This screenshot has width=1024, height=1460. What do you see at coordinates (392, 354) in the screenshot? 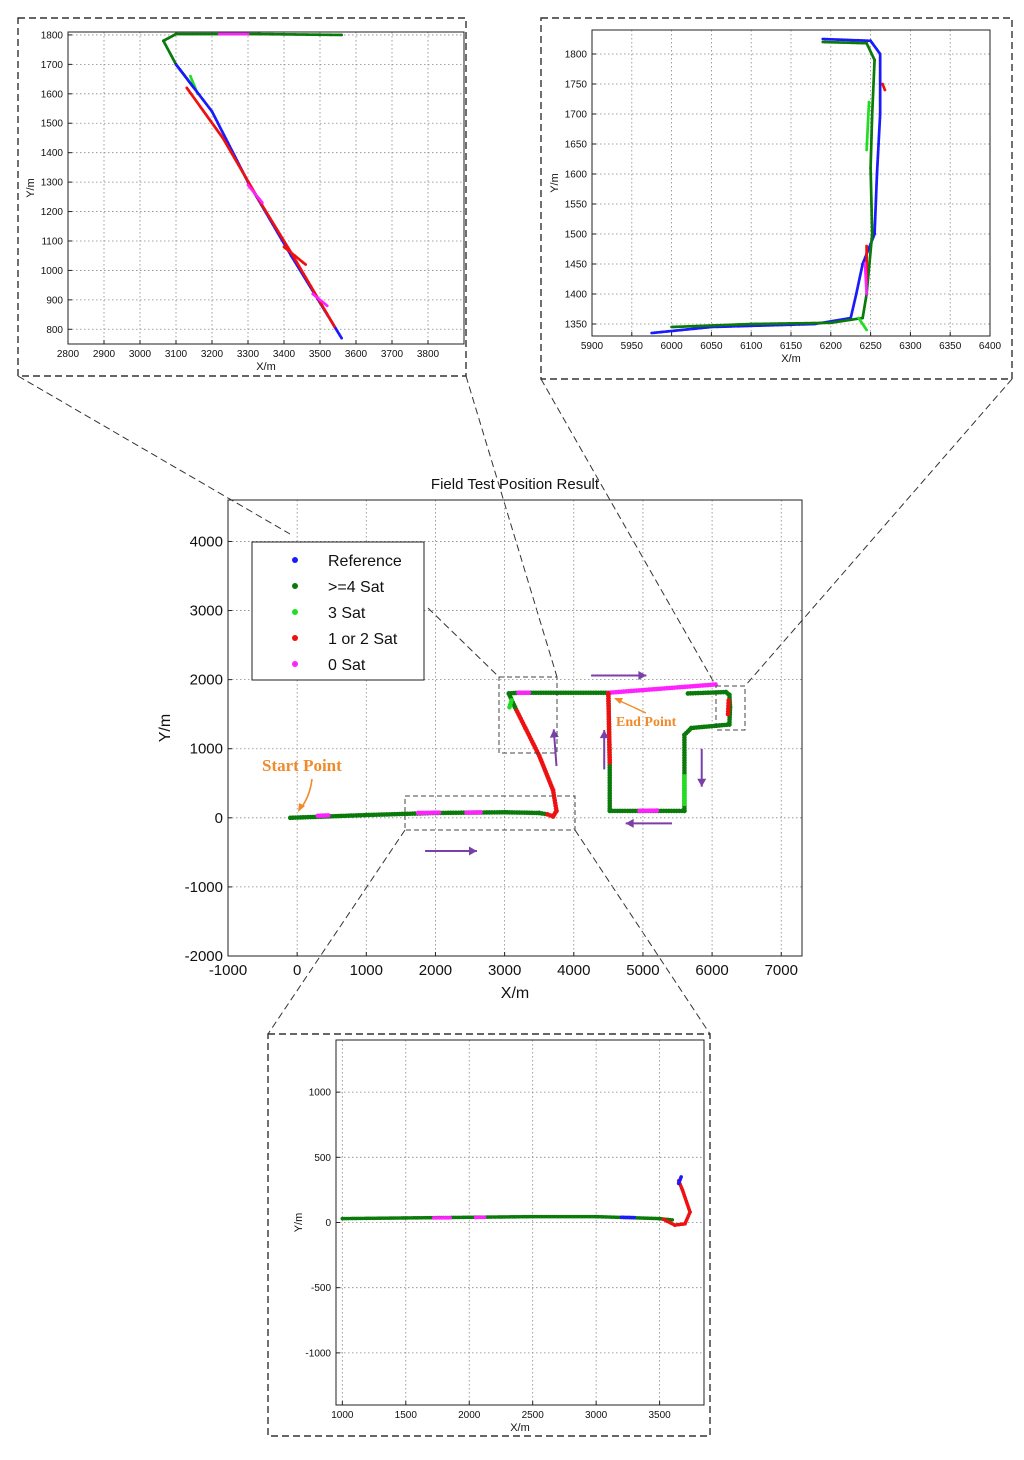
I see `x-tick-label: 3700` at bounding box center [392, 354].